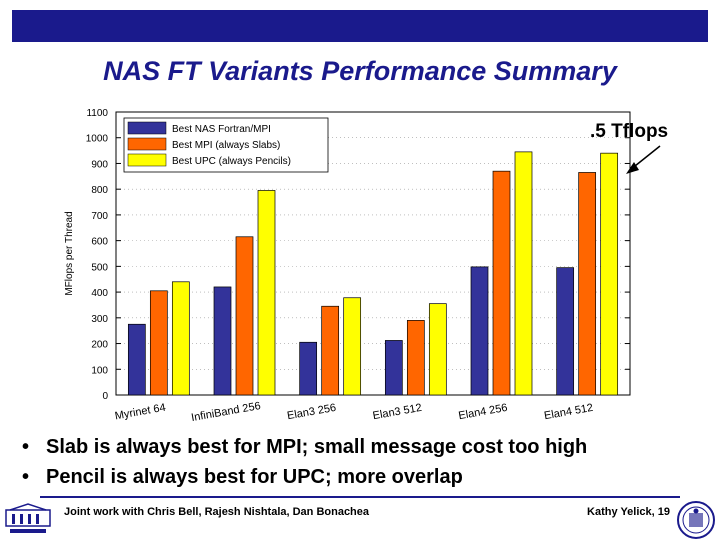 Image resolution: width=720 pixels, height=540 pixels. Describe the element at coordinates (231, 161) in the screenshot. I see `legend-label: Best UPC (always Pencils)` at that location.